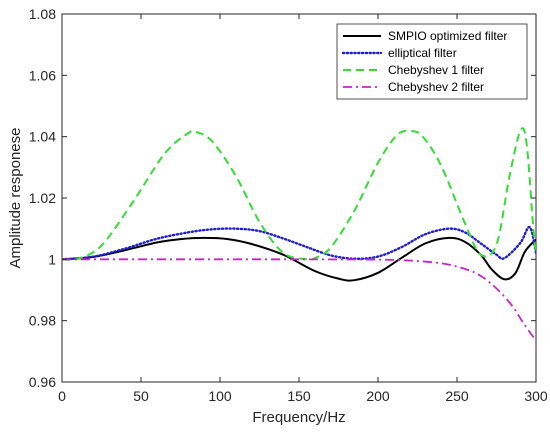 The width and height of the screenshot is (550, 434). Describe the element at coordinates (536, 396) in the screenshot. I see `x-tick-label: 300` at that location.